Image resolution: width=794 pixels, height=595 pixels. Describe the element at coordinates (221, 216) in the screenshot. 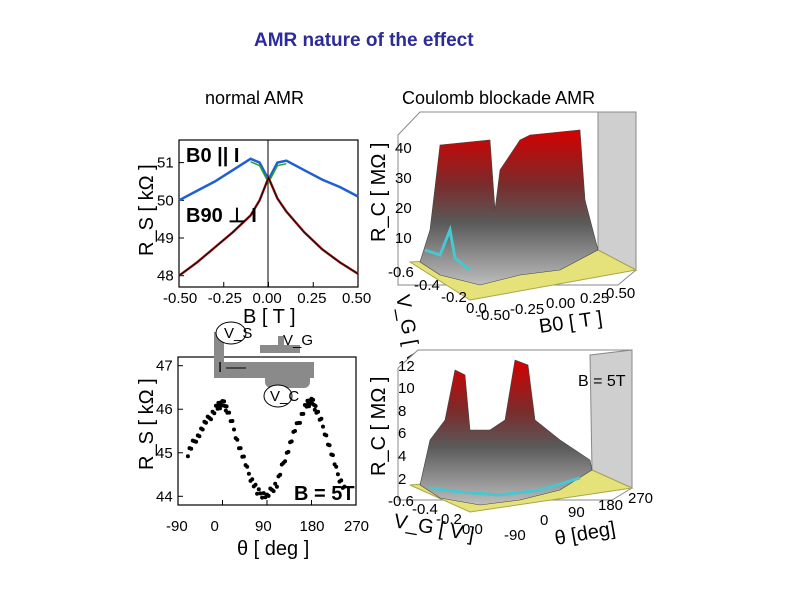

I see `annotation-b90-perpendicular: B90 ⊥ I` at that location.